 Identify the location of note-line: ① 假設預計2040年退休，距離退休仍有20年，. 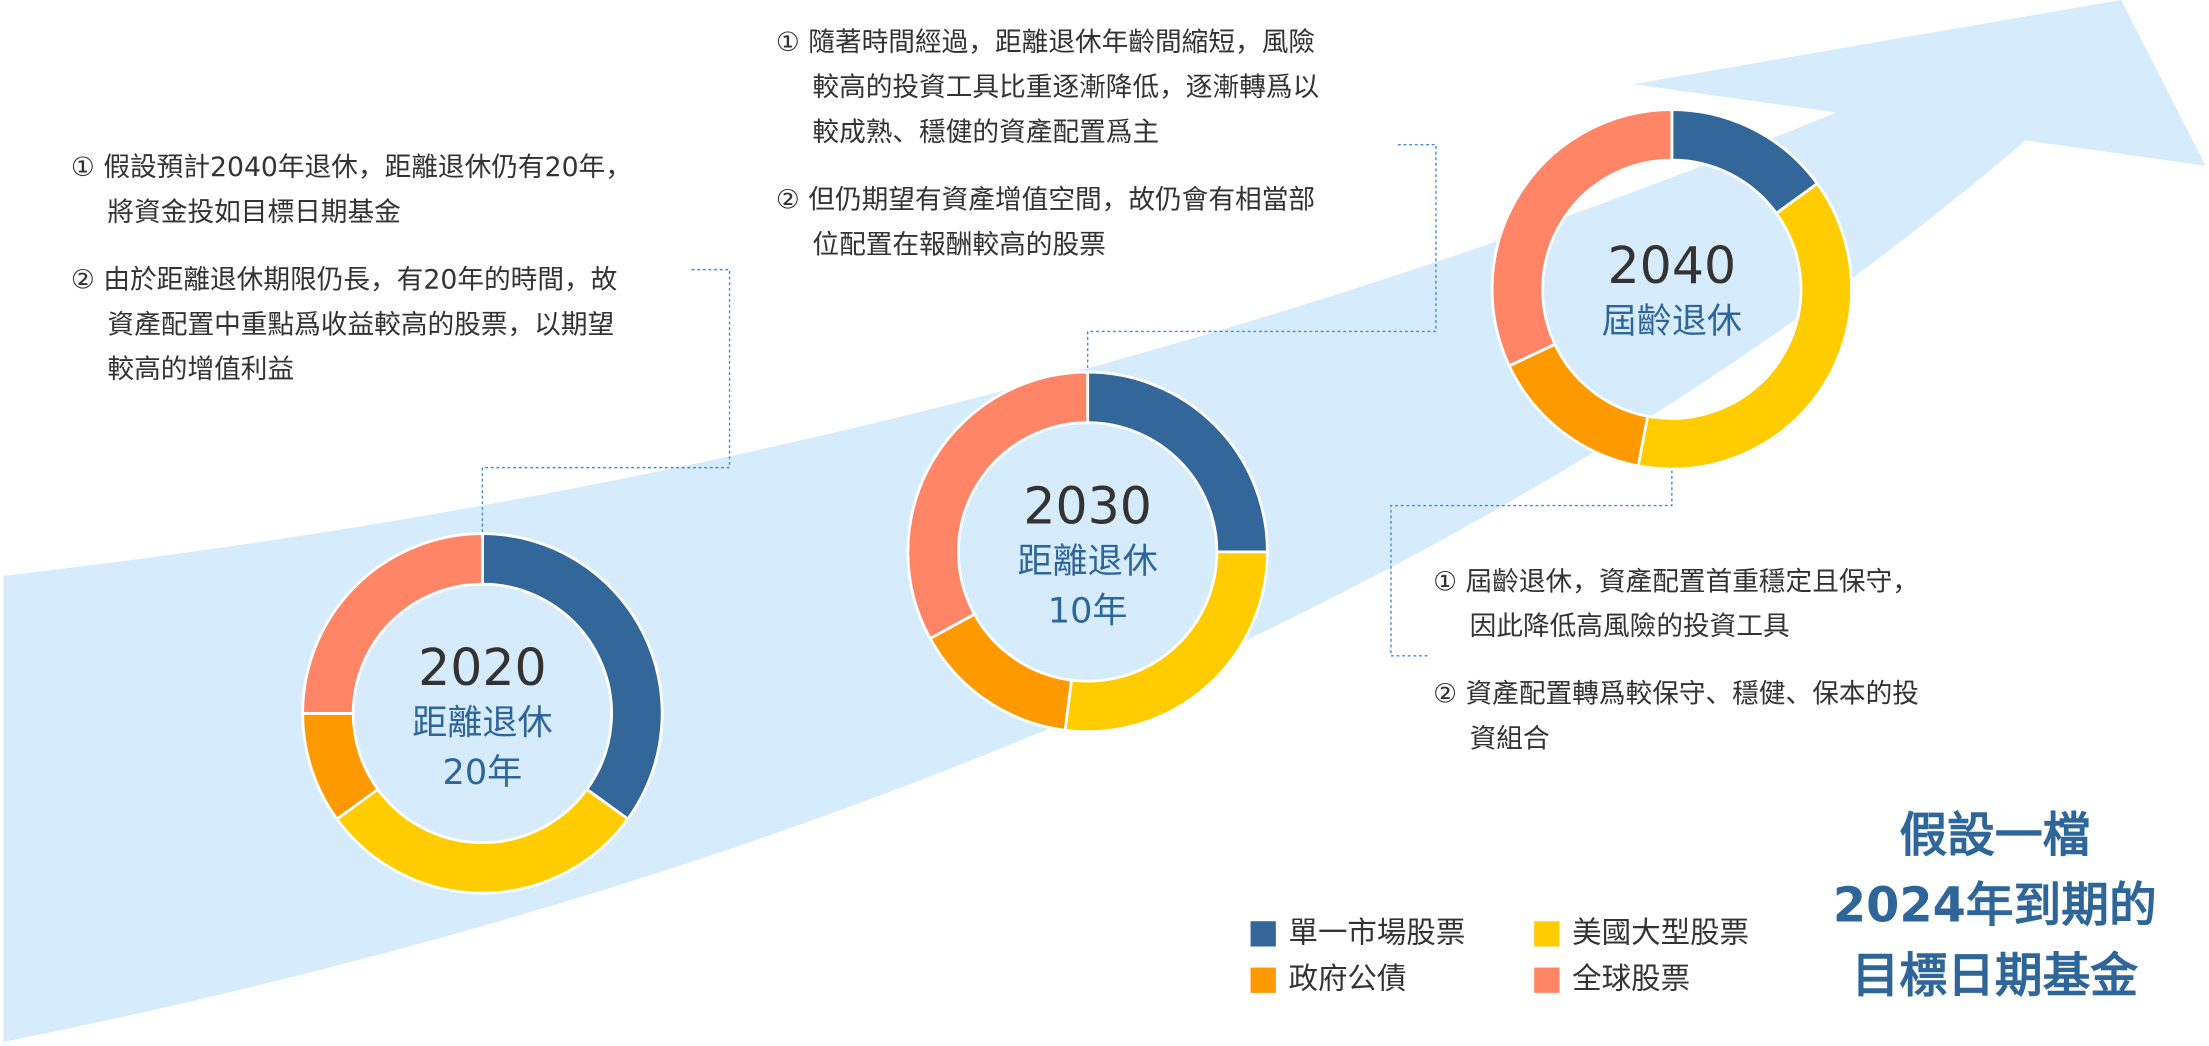
(351, 167).